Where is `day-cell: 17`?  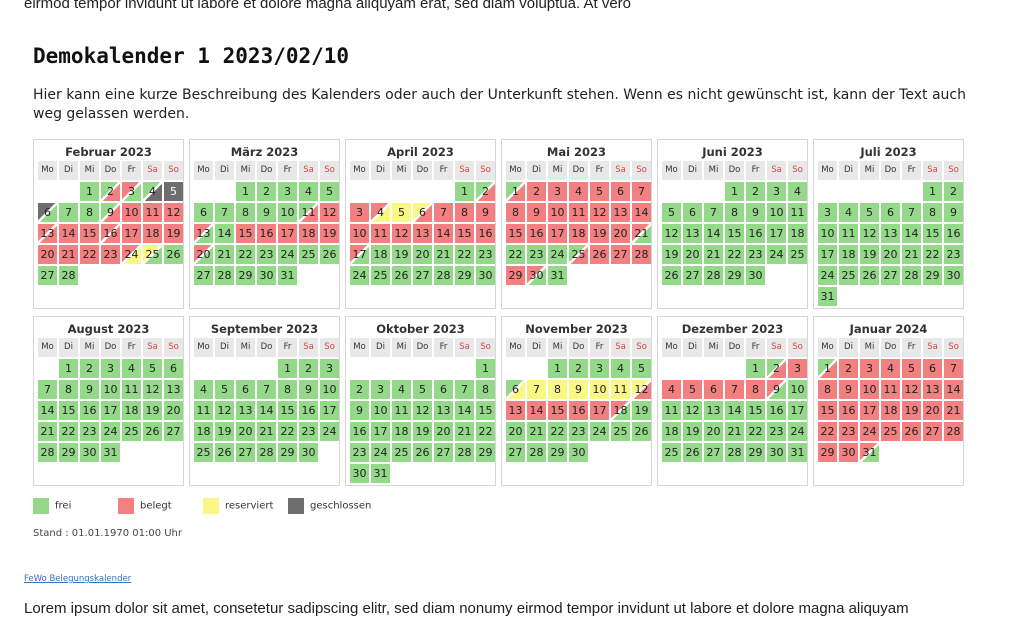 day-cell: 17 is located at coordinates (380, 431).